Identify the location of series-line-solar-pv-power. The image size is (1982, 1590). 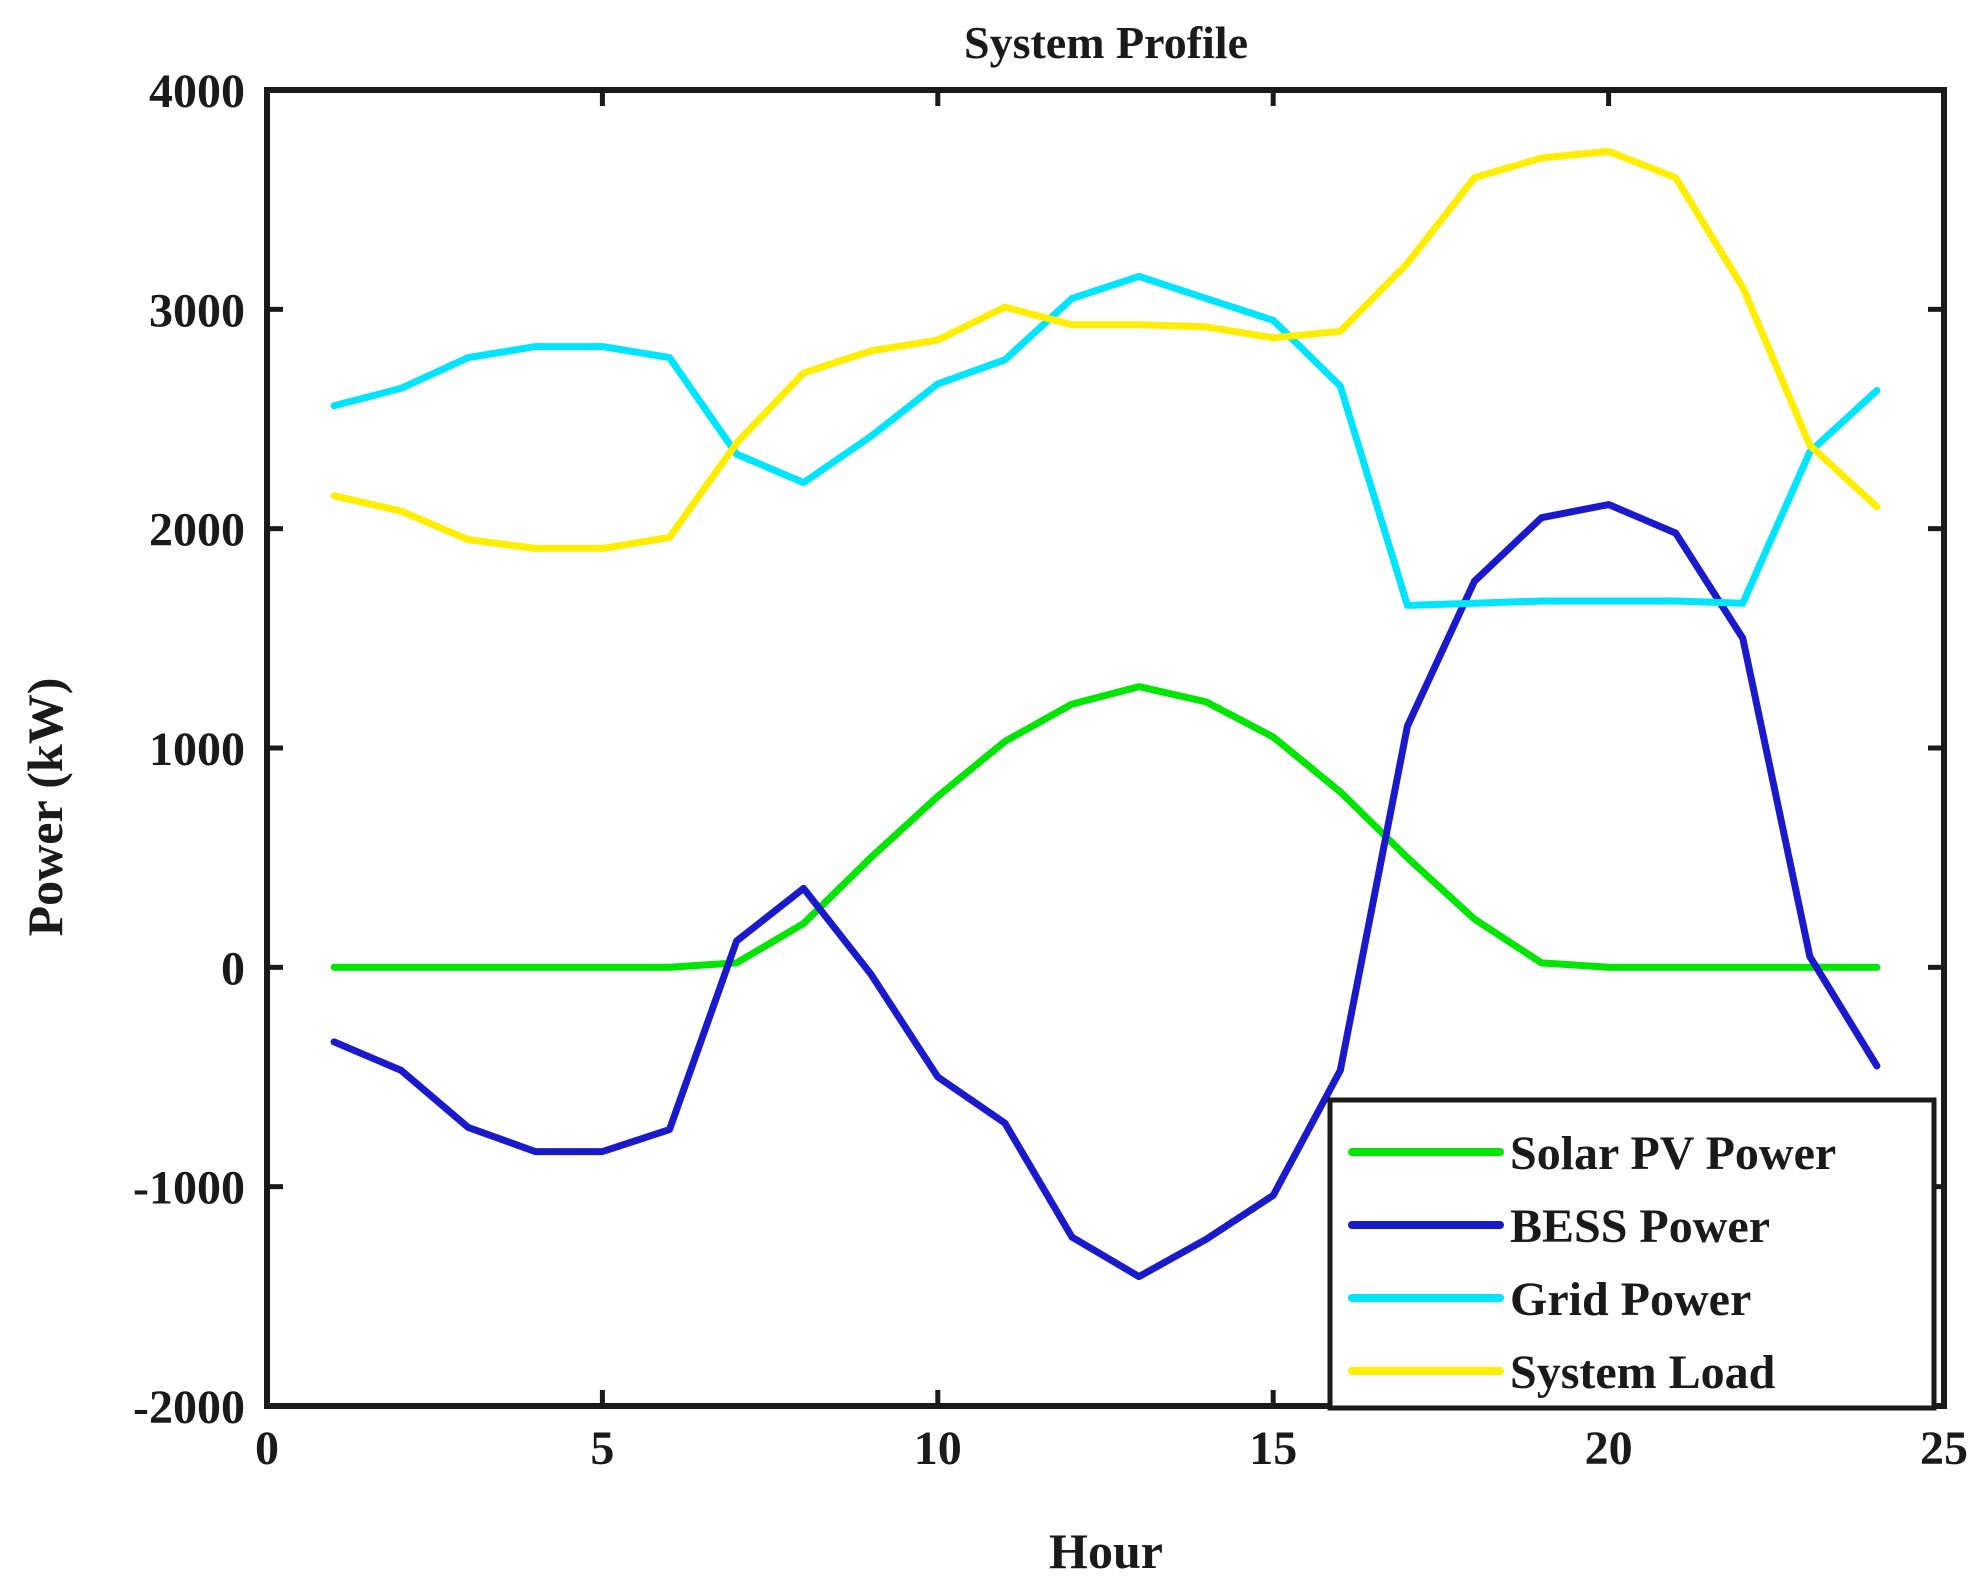
(1105, 827).